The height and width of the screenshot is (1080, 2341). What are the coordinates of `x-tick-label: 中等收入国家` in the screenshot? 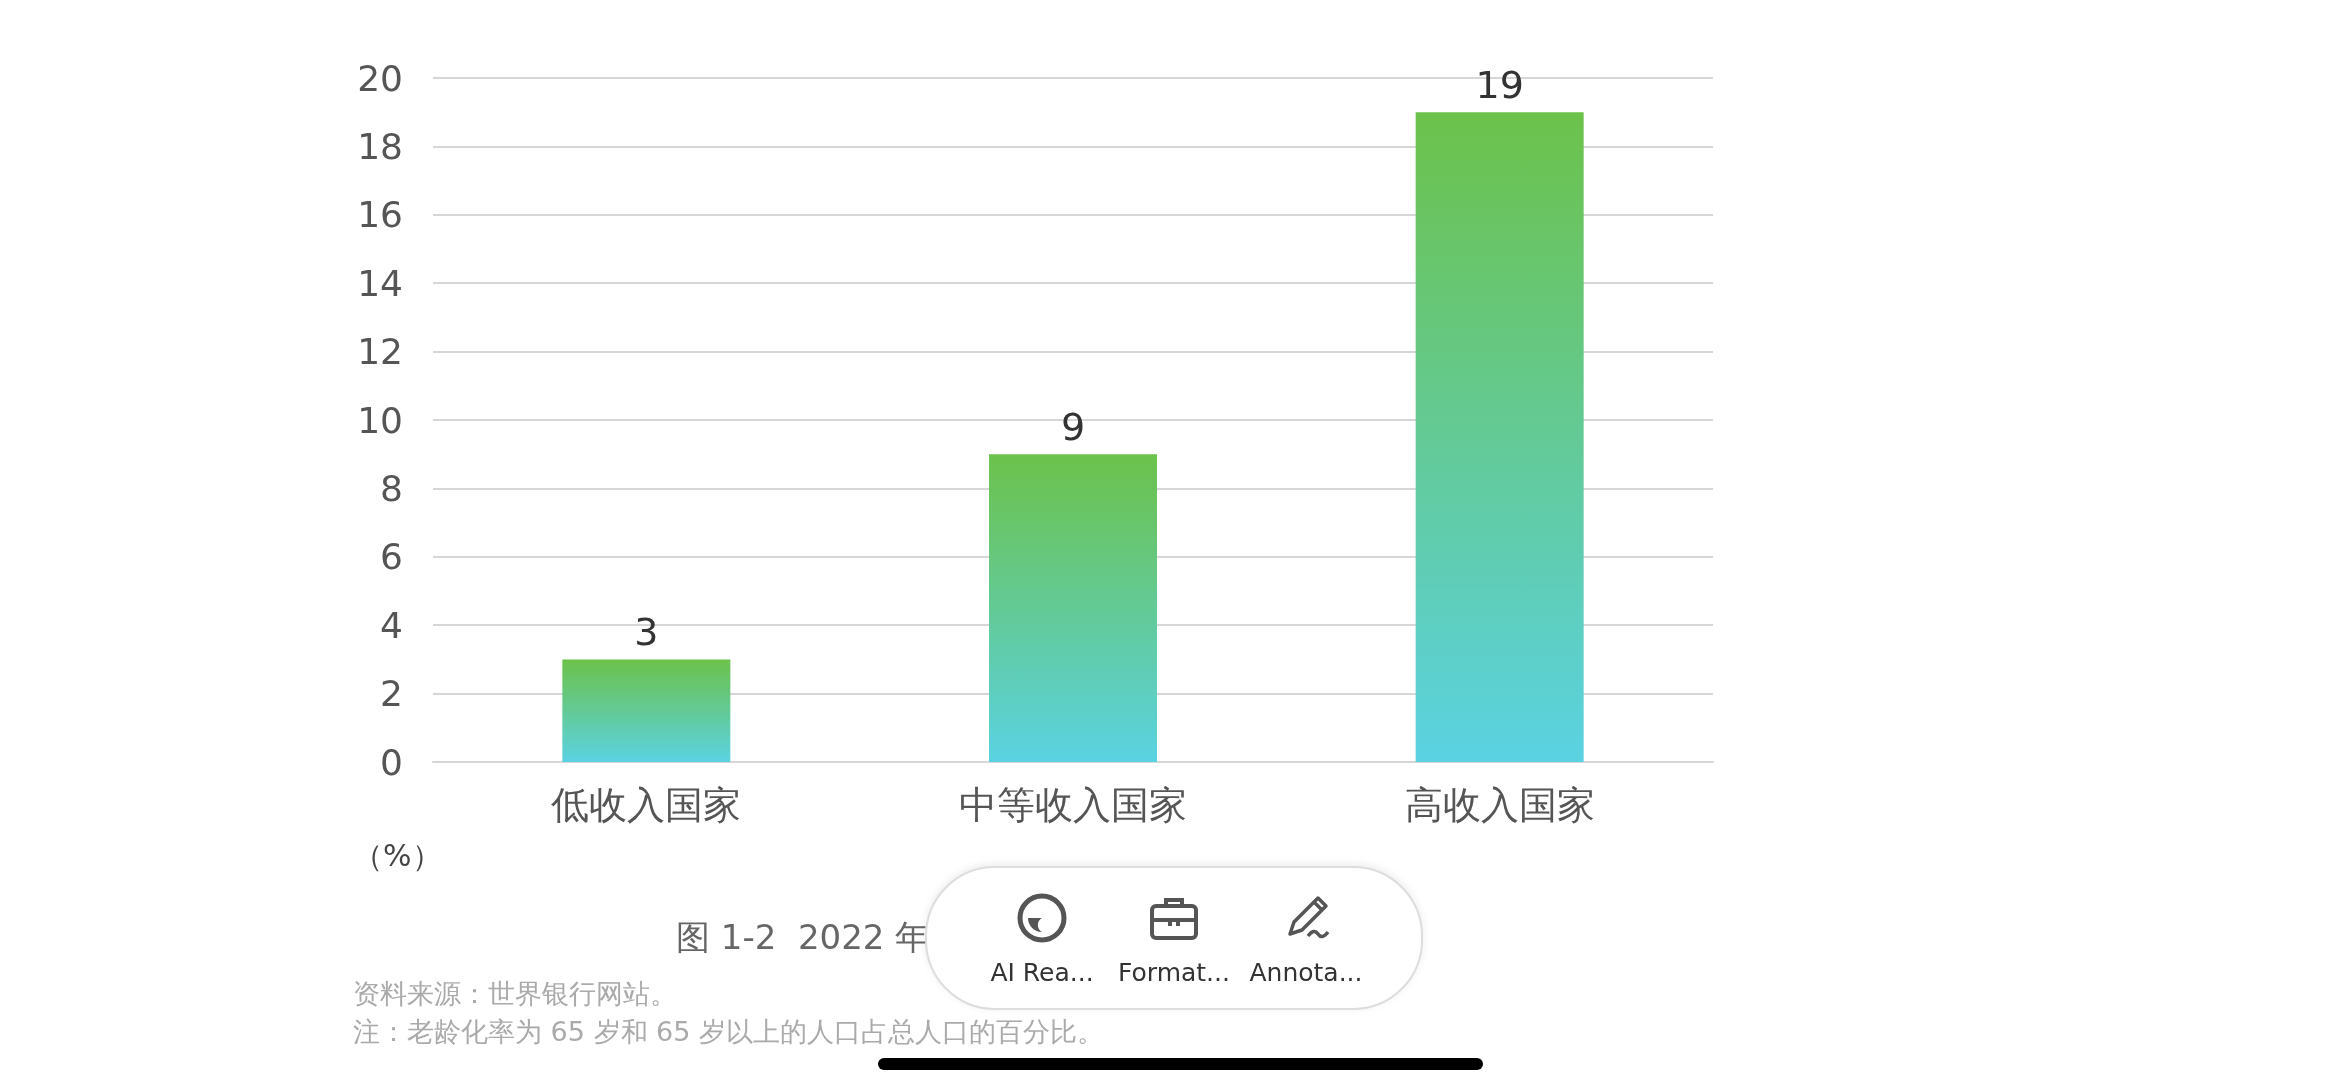 It's located at (1073, 805).